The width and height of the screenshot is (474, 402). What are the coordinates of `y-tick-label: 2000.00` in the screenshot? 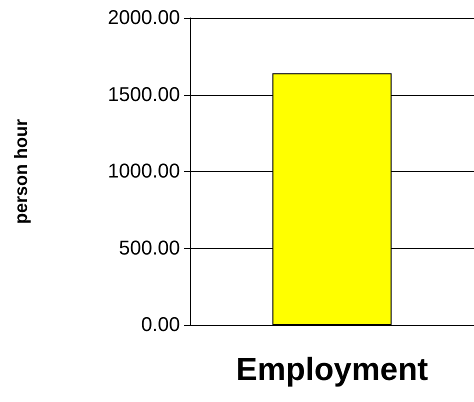 It's located at (144, 18).